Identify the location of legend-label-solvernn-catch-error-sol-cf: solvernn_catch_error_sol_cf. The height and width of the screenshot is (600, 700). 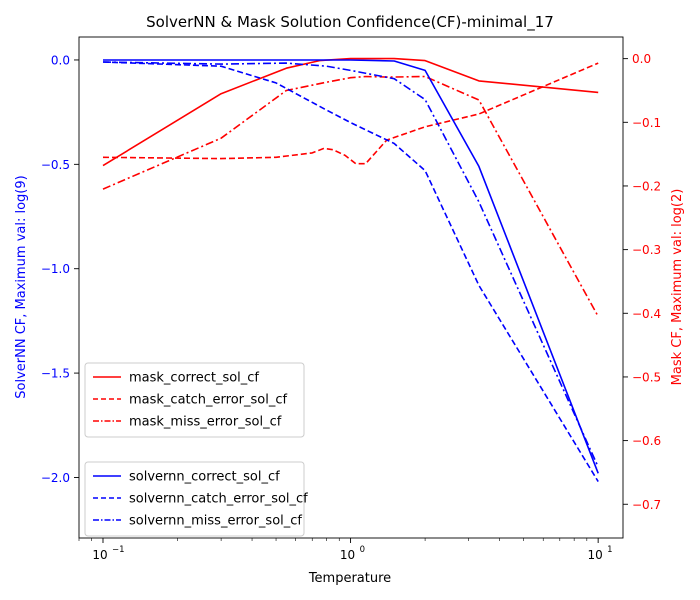
(218, 499).